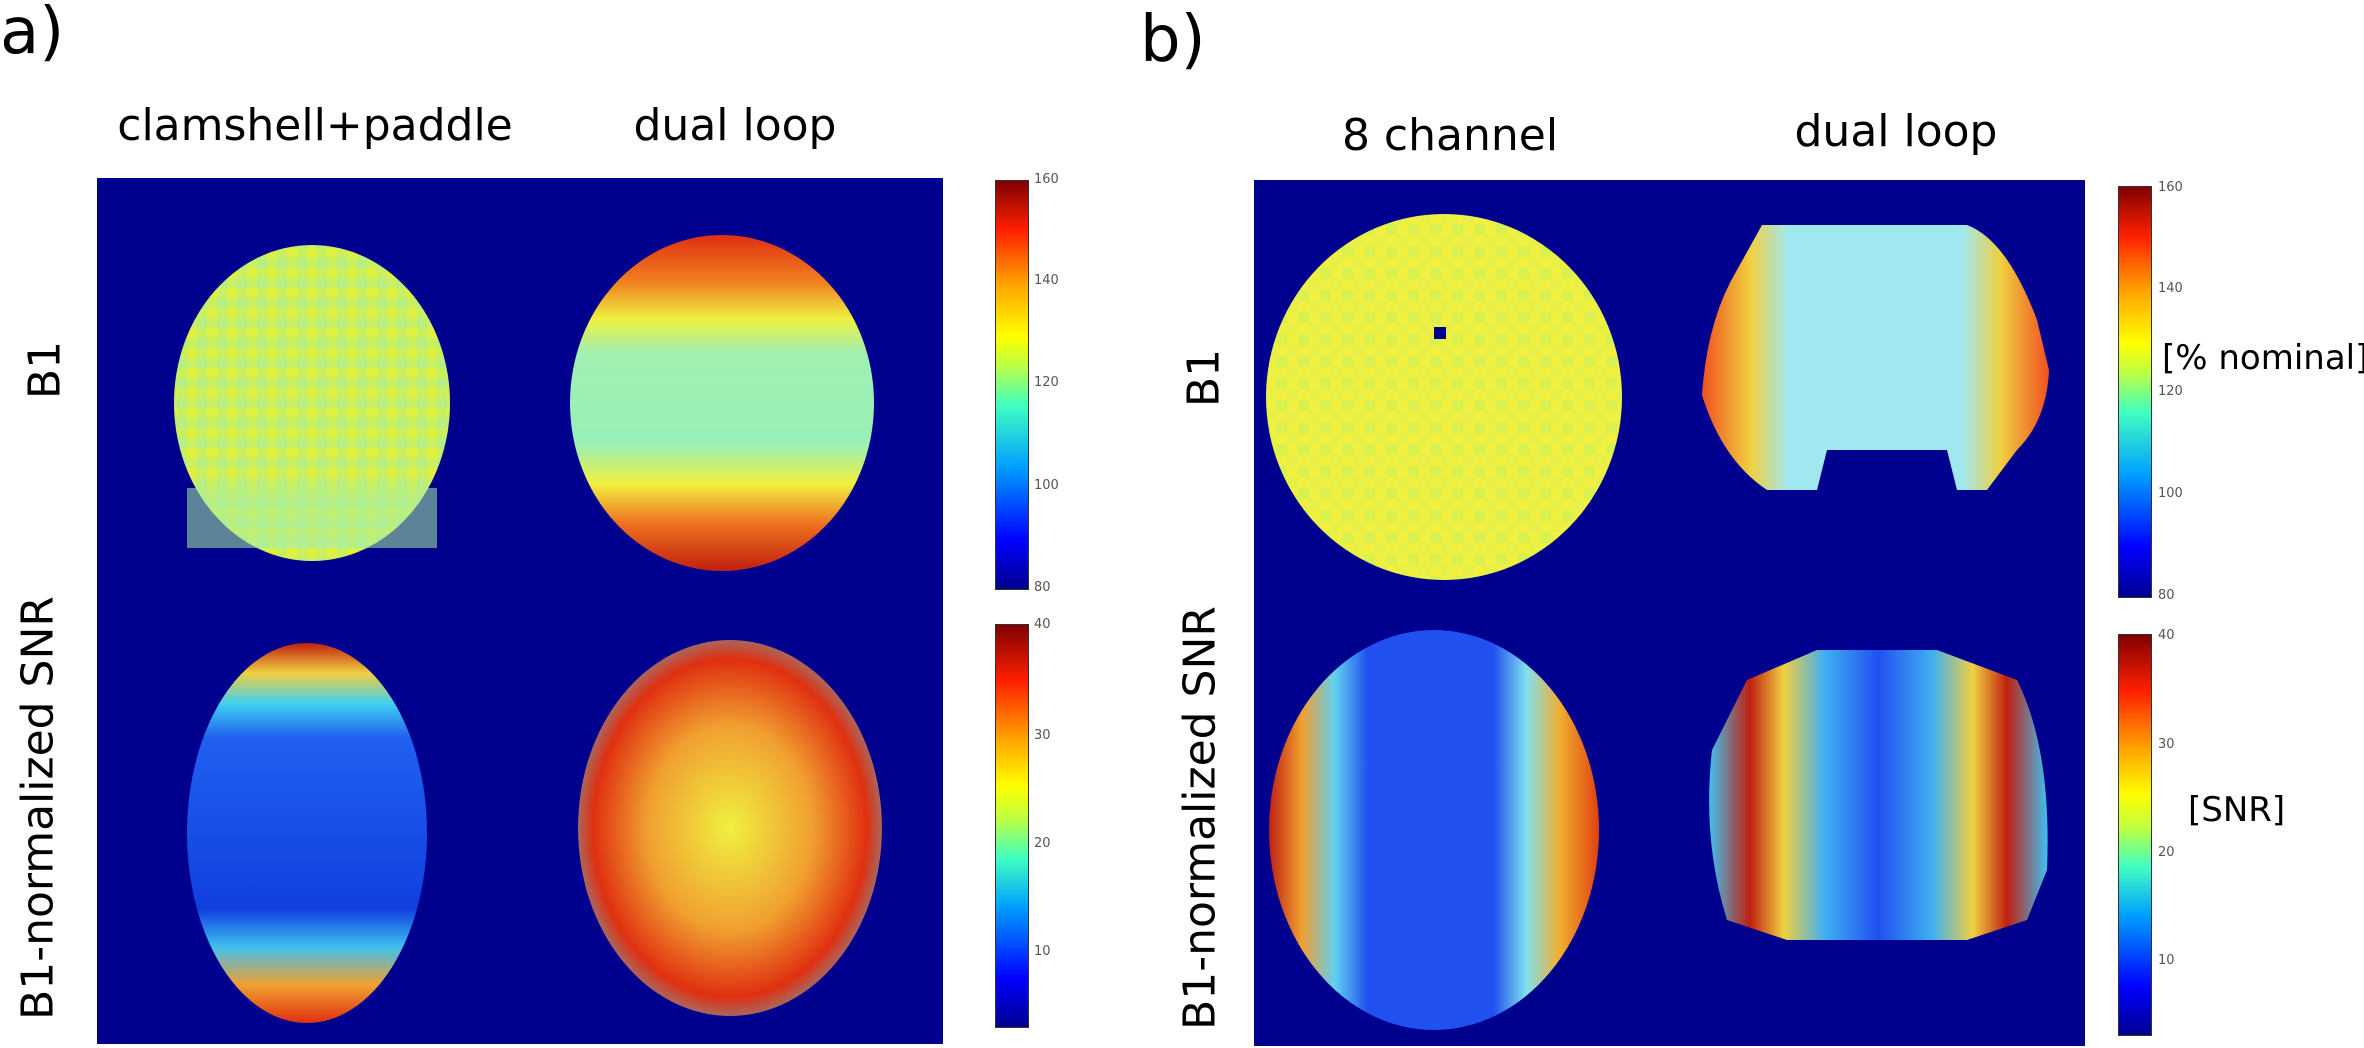 The width and height of the screenshot is (2364, 1048). What do you see at coordinates (1042, 843) in the screenshot?
I see `panel-a-snr-tick-20: 20` at bounding box center [1042, 843].